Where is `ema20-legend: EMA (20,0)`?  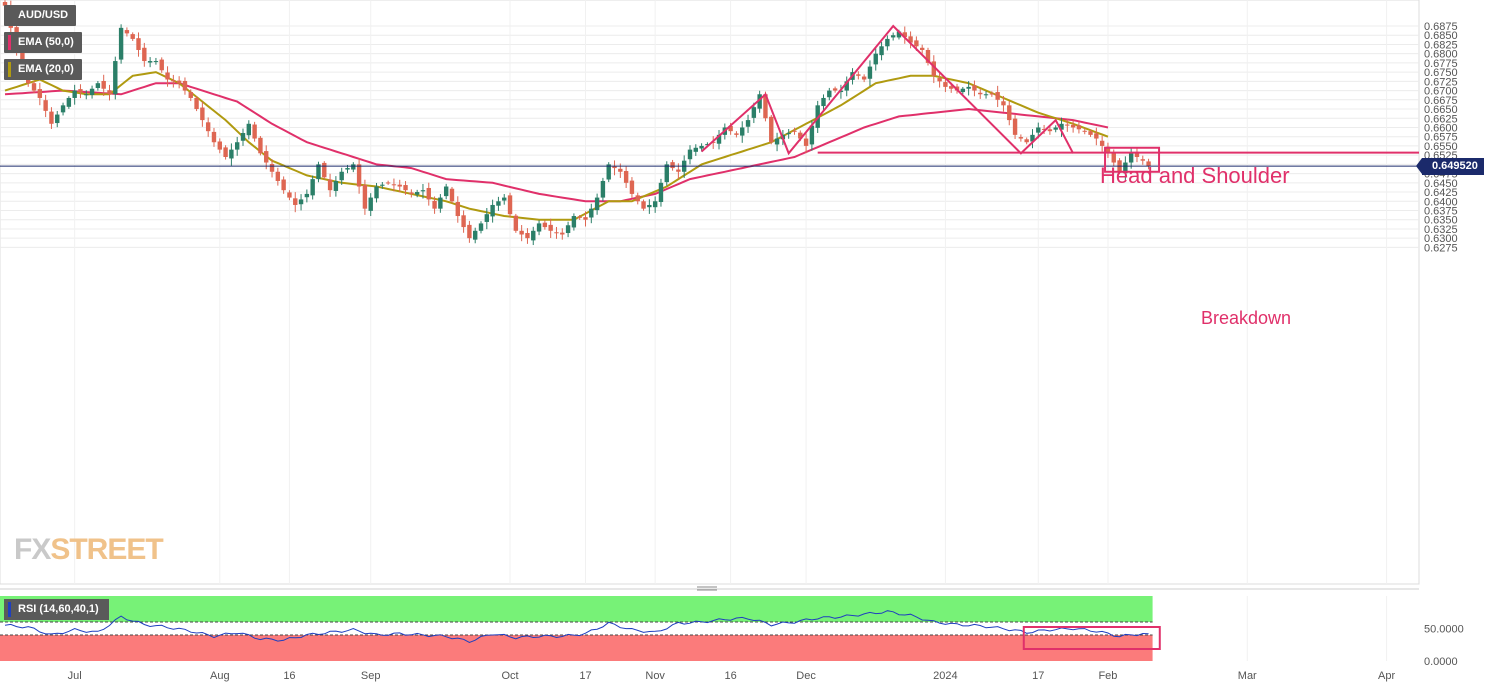 ema20-legend: EMA (20,0) is located at coordinates (43, 69).